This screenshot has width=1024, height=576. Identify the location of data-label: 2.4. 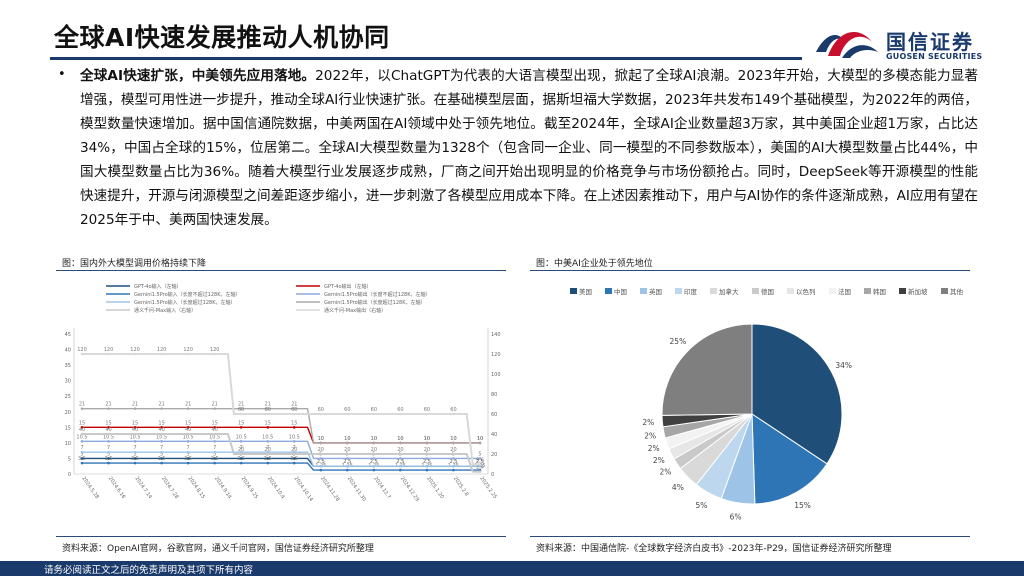
(480, 468).